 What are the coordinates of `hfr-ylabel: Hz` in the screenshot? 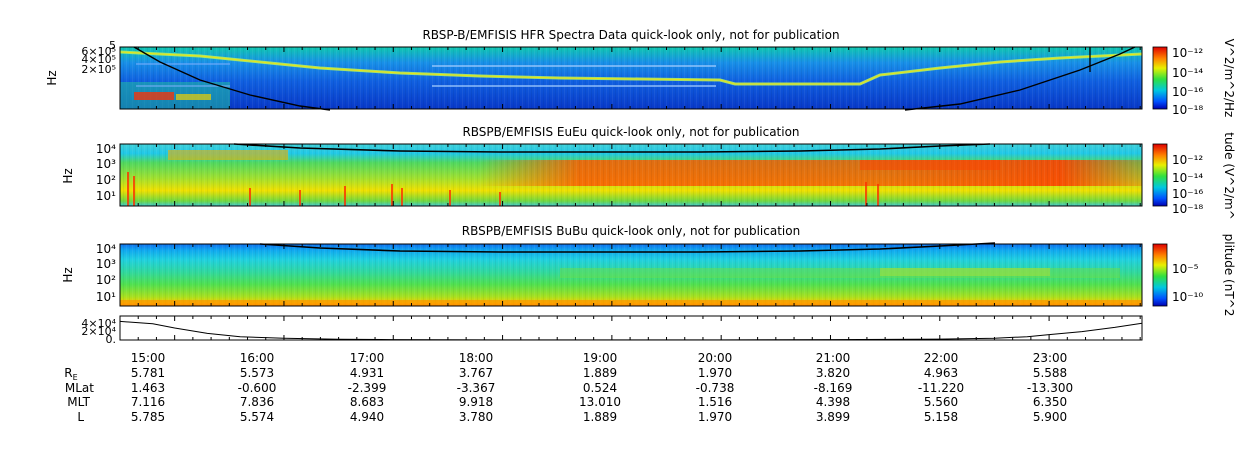 It's located at (52, 77).